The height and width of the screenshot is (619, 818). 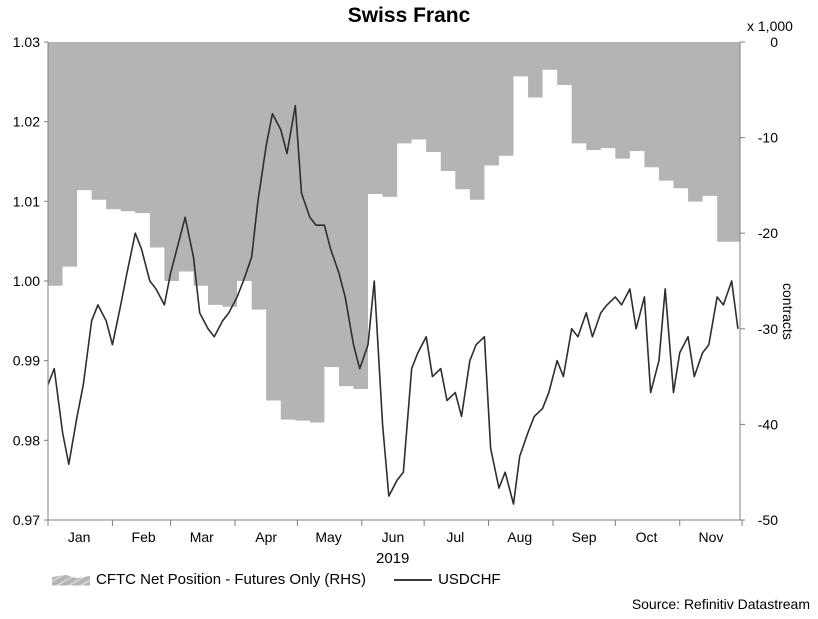 What do you see at coordinates (768, 329) in the screenshot?
I see `right-axis-tick-label: -30` at bounding box center [768, 329].